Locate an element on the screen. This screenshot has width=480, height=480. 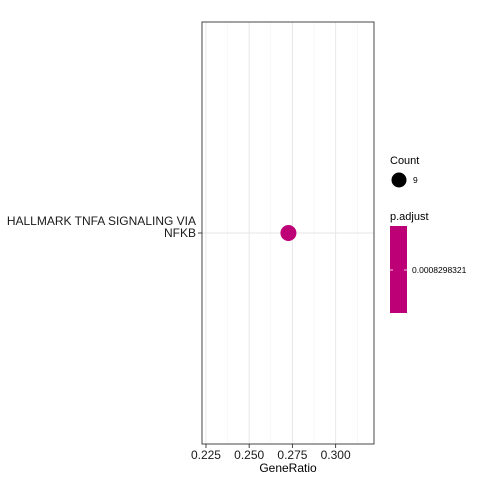
color-legend-bar is located at coordinates (398, 269).